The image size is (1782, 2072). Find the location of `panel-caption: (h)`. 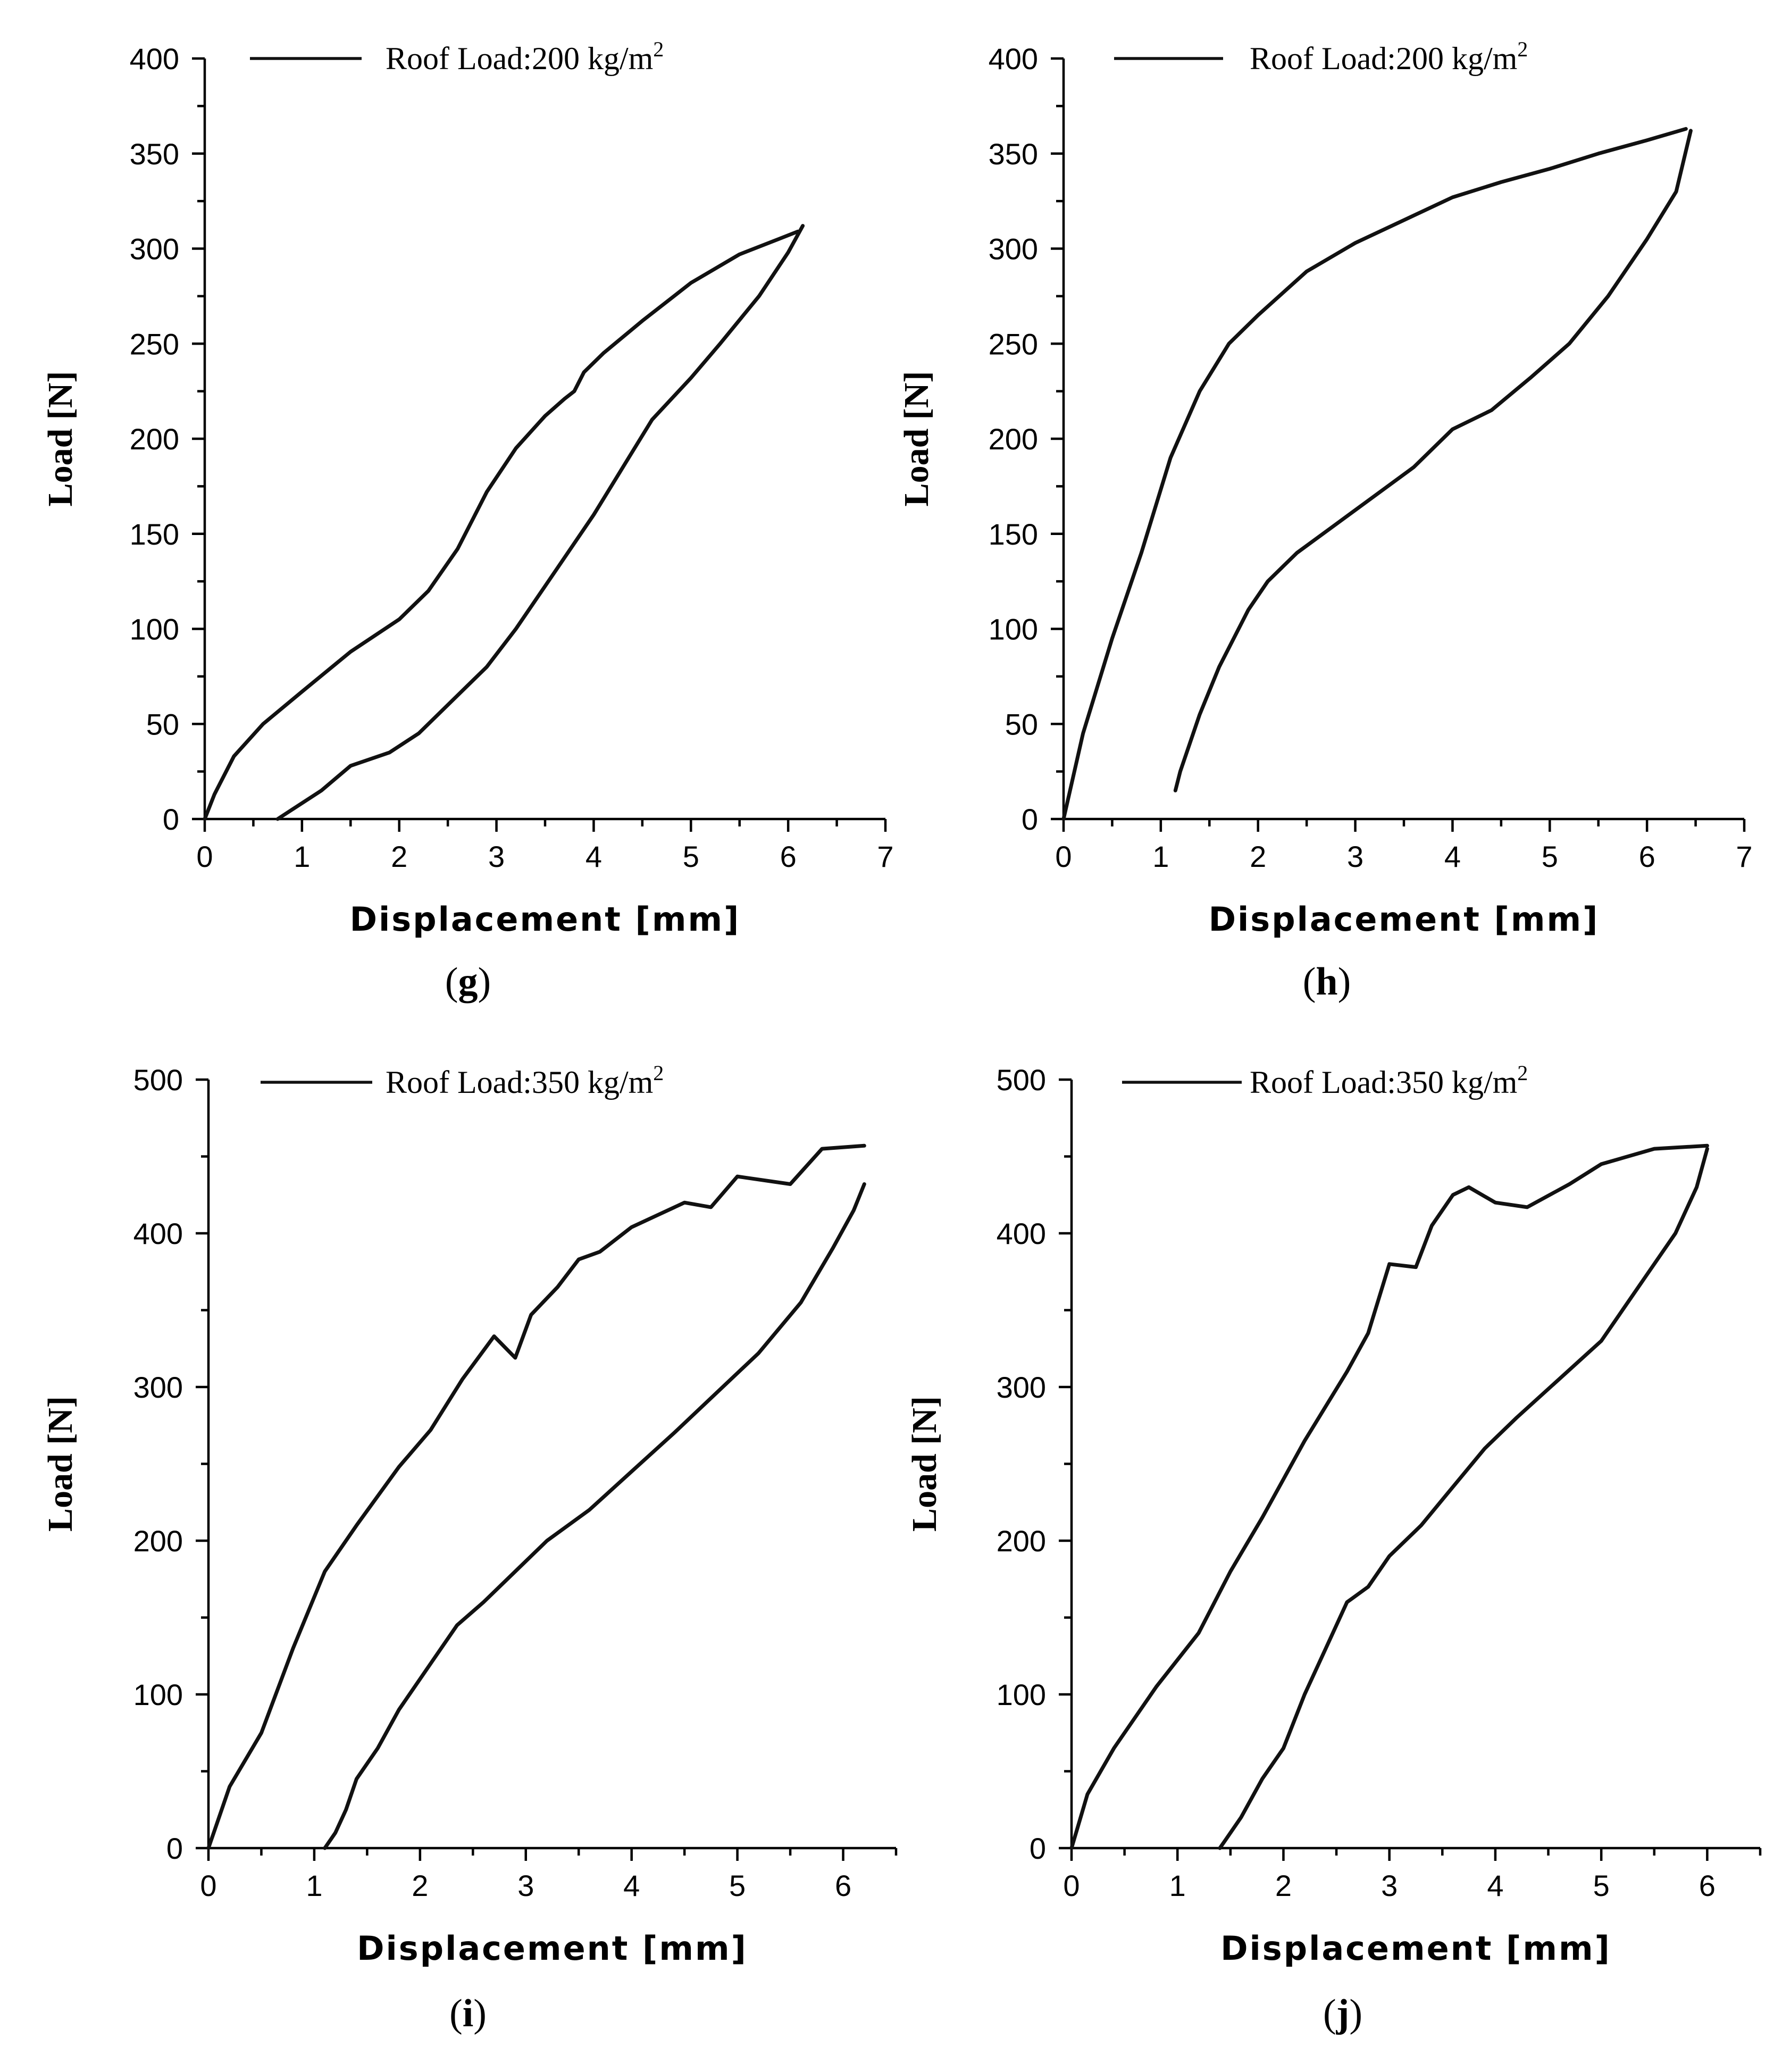

panel-caption: (h) is located at coordinates (1327, 982).